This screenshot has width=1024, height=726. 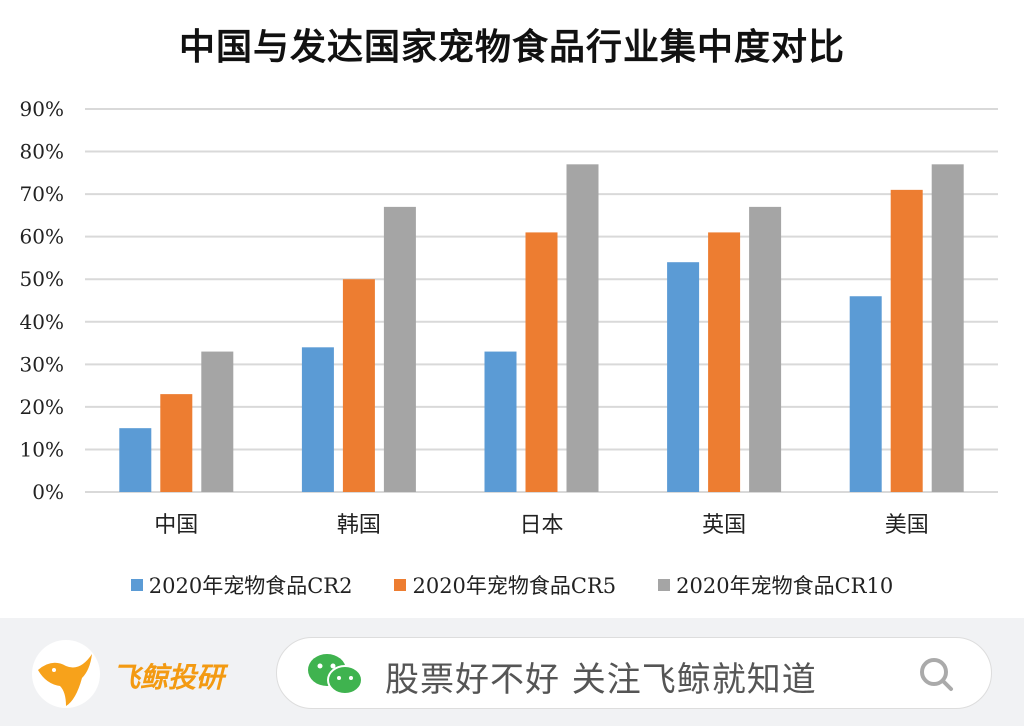 I want to click on x-tick-label: 美国, so click(x=907, y=525).